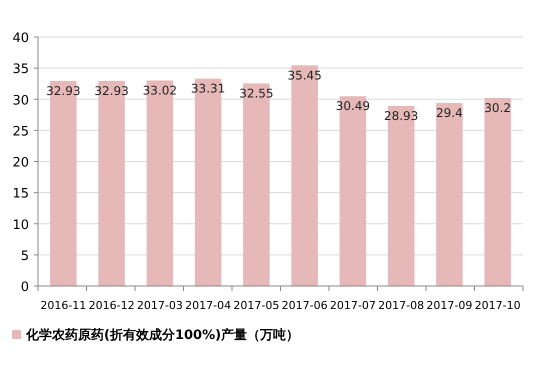  I want to click on x-tick-label: 2017-10, so click(497, 305).